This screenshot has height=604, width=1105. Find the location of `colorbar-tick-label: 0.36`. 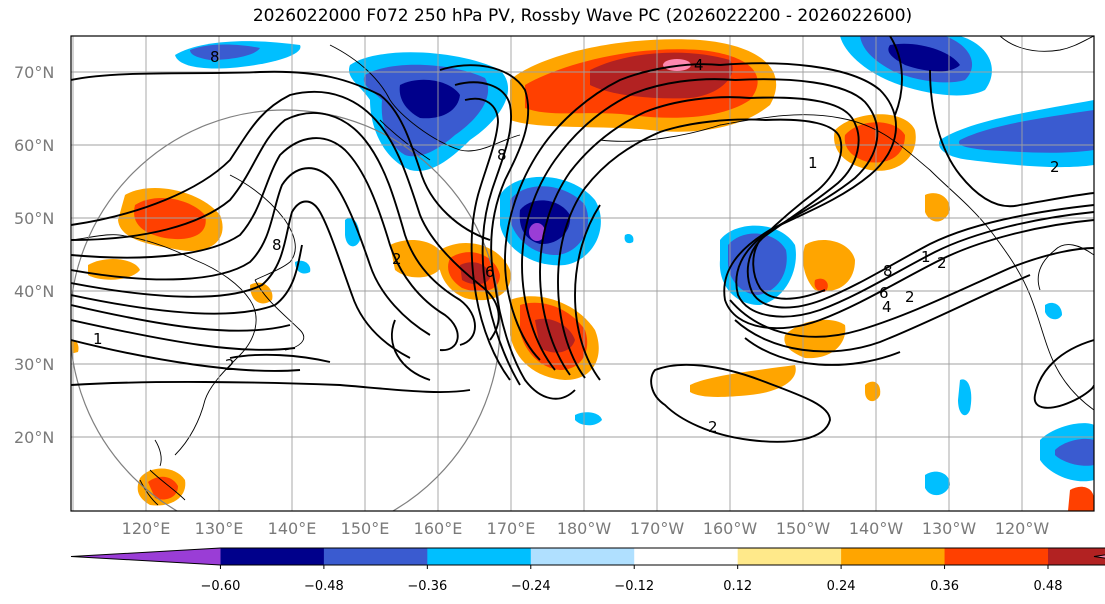

colorbar-tick-label: 0.36 is located at coordinates (944, 586).